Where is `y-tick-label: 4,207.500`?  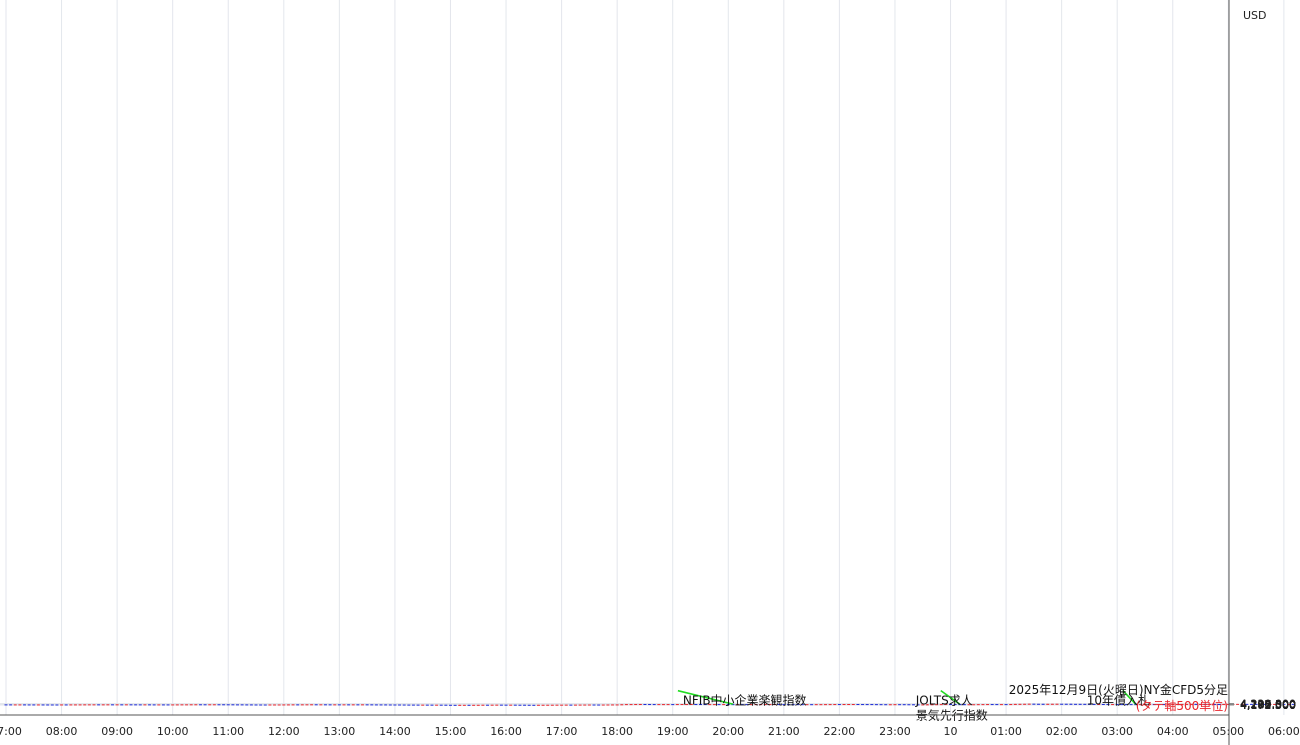
y-tick-label: 4,207.500 is located at coordinates (1268, 704).